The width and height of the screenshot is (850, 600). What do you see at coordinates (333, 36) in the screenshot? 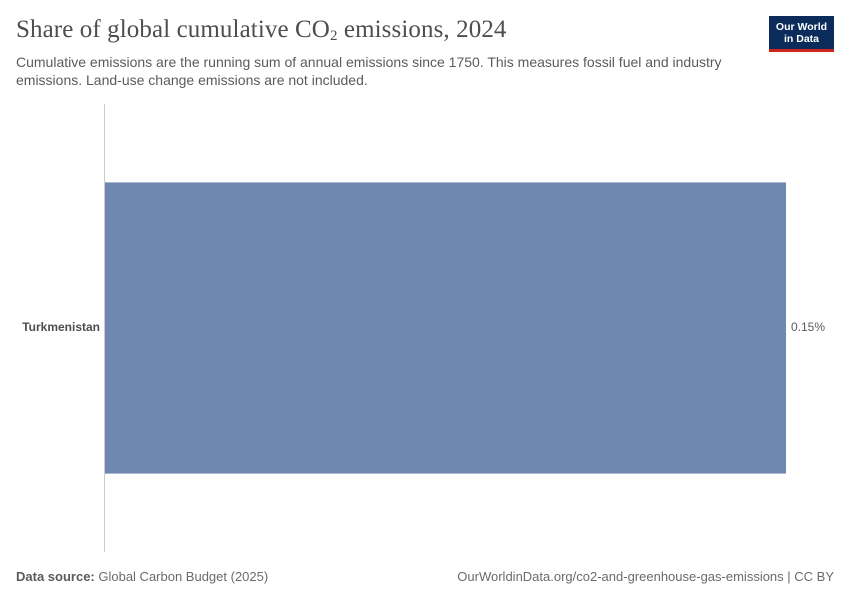
I see `title-subscript: 2` at bounding box center [333, 36].